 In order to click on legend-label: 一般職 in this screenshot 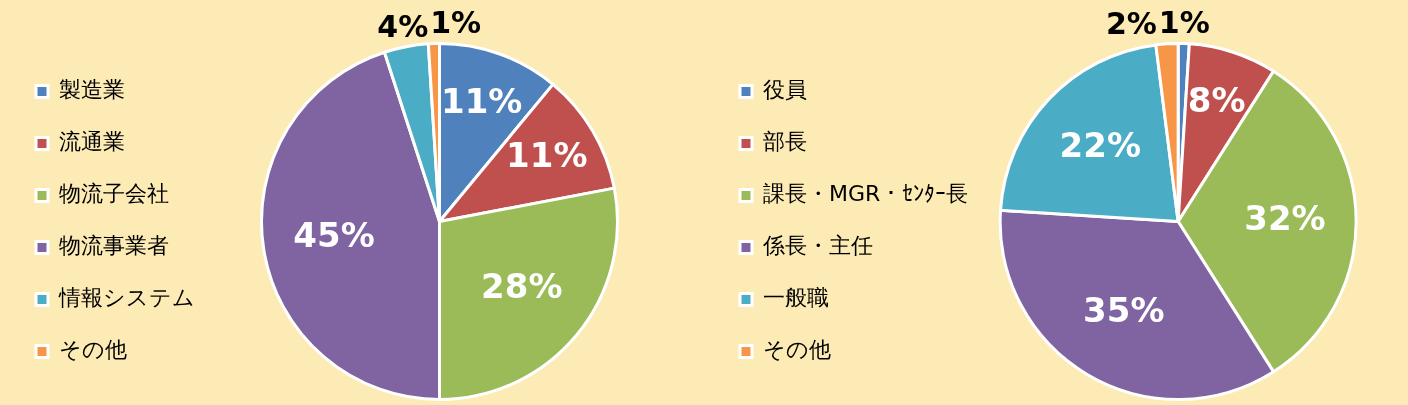, I will do `click(796, 298)`.